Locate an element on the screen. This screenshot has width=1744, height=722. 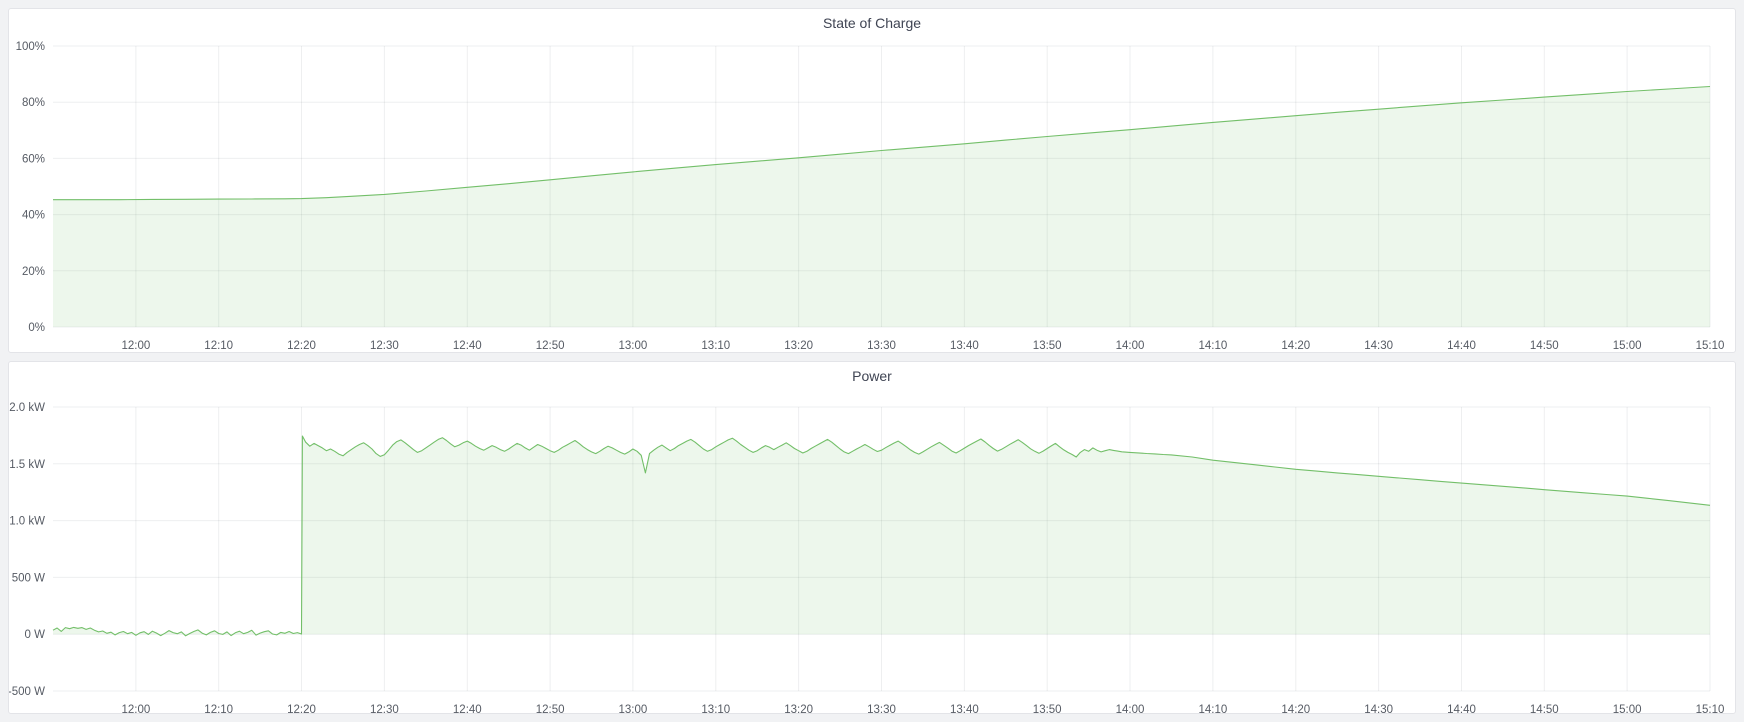
svg-text: 60% is located at coordinates (33, 159).